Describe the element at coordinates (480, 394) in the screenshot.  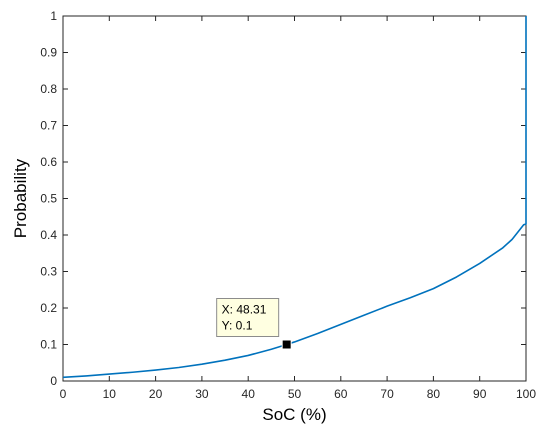
I see `x-tick-label: 90` at that location.